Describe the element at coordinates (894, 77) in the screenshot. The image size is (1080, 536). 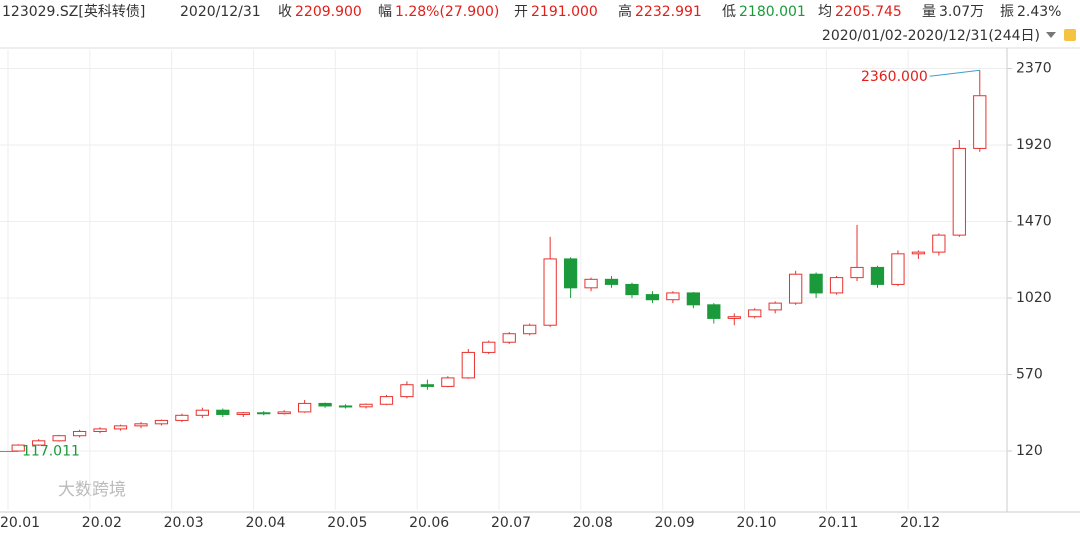
I see `high-label: 2360.000` at that location.